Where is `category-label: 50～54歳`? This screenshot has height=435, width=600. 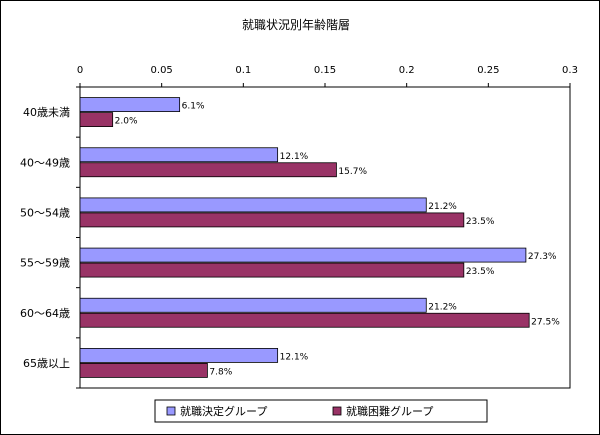 category-label: 50～54歳 is located at coordinates (45, 212).